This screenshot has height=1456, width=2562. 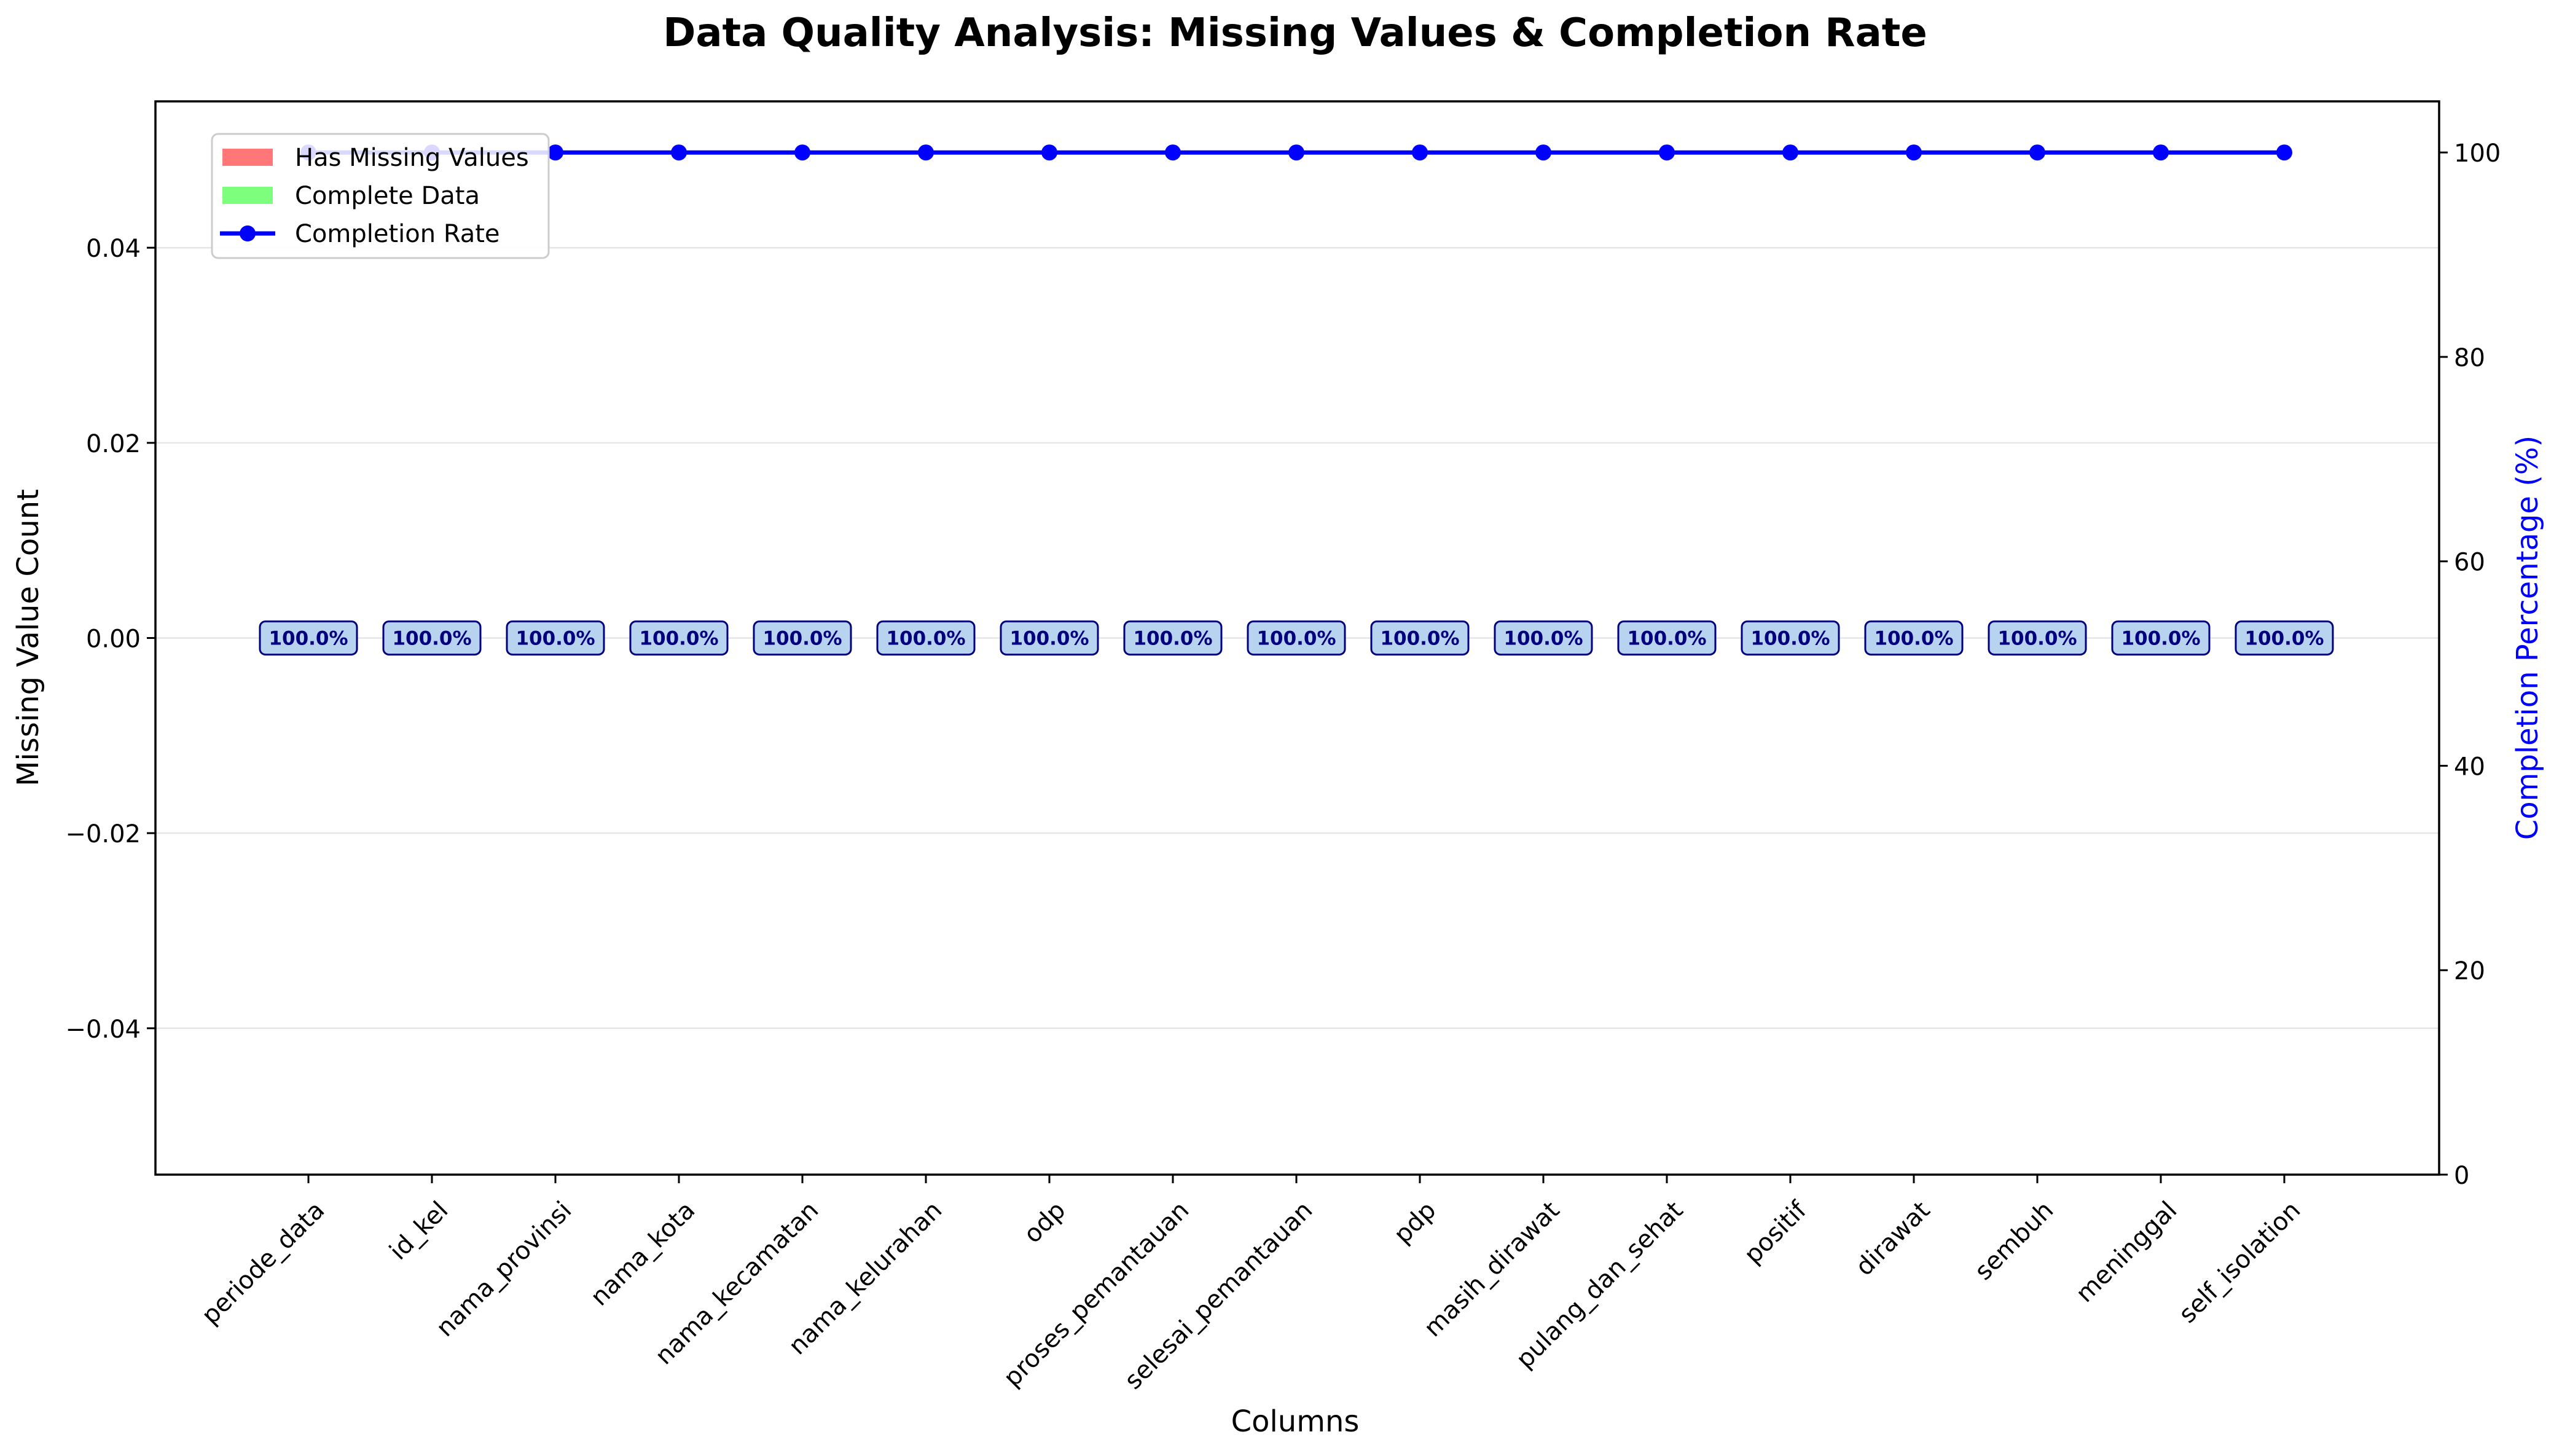 I want to click on y-tick-label: 0.00, so click(x=113, y=639).